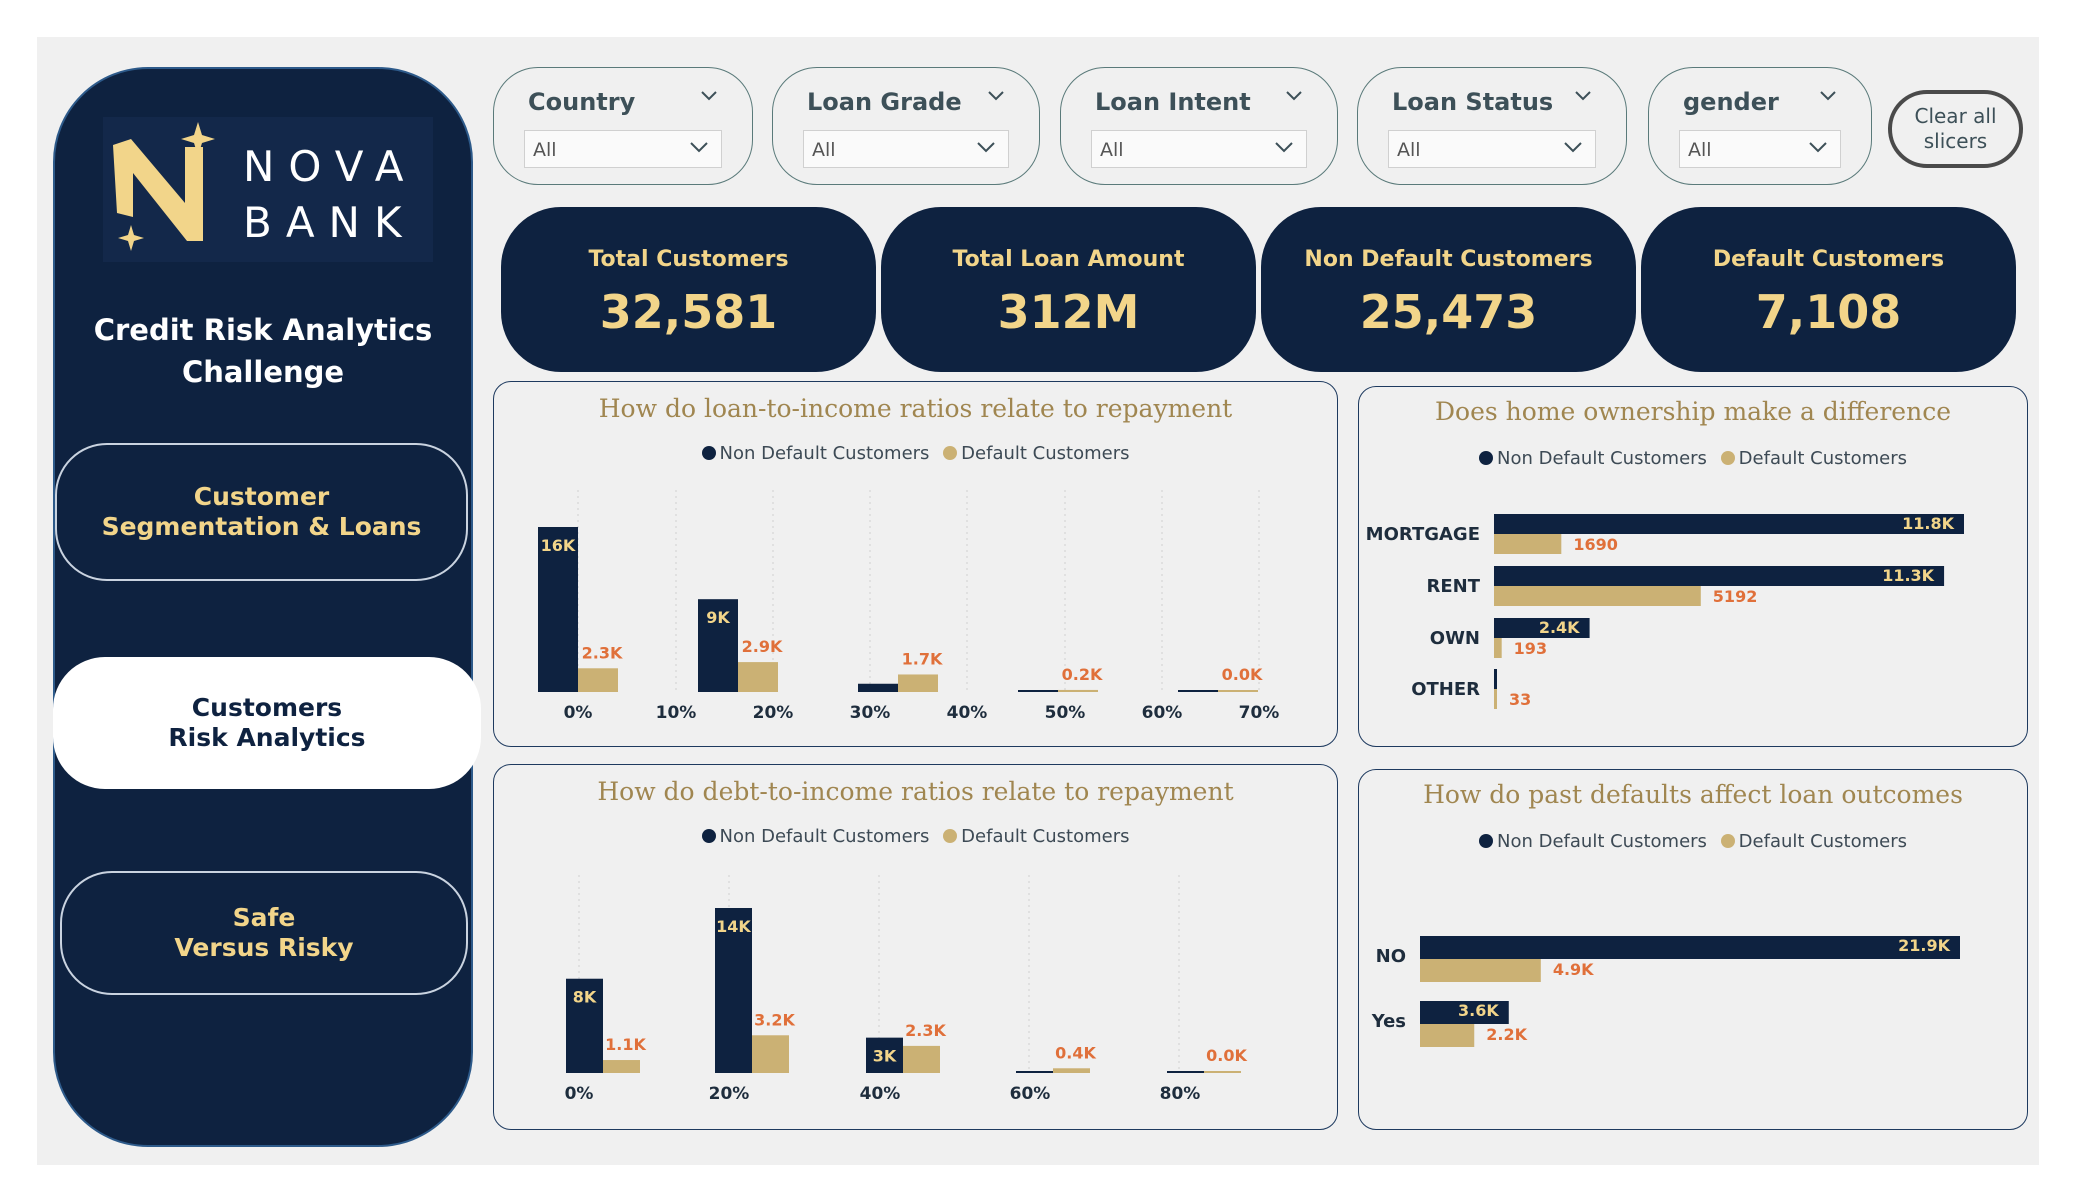  Describe the element at coordinates (1448, 259) in the screenshot. I see `kpi-label: Non Default Customers` at that location.